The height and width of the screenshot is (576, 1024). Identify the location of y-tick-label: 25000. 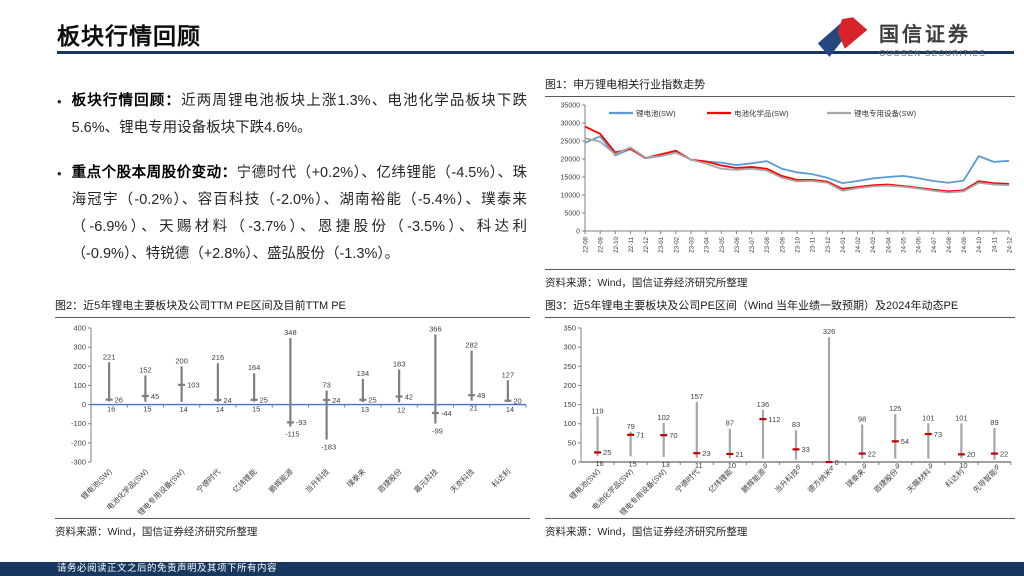
(571, 142).